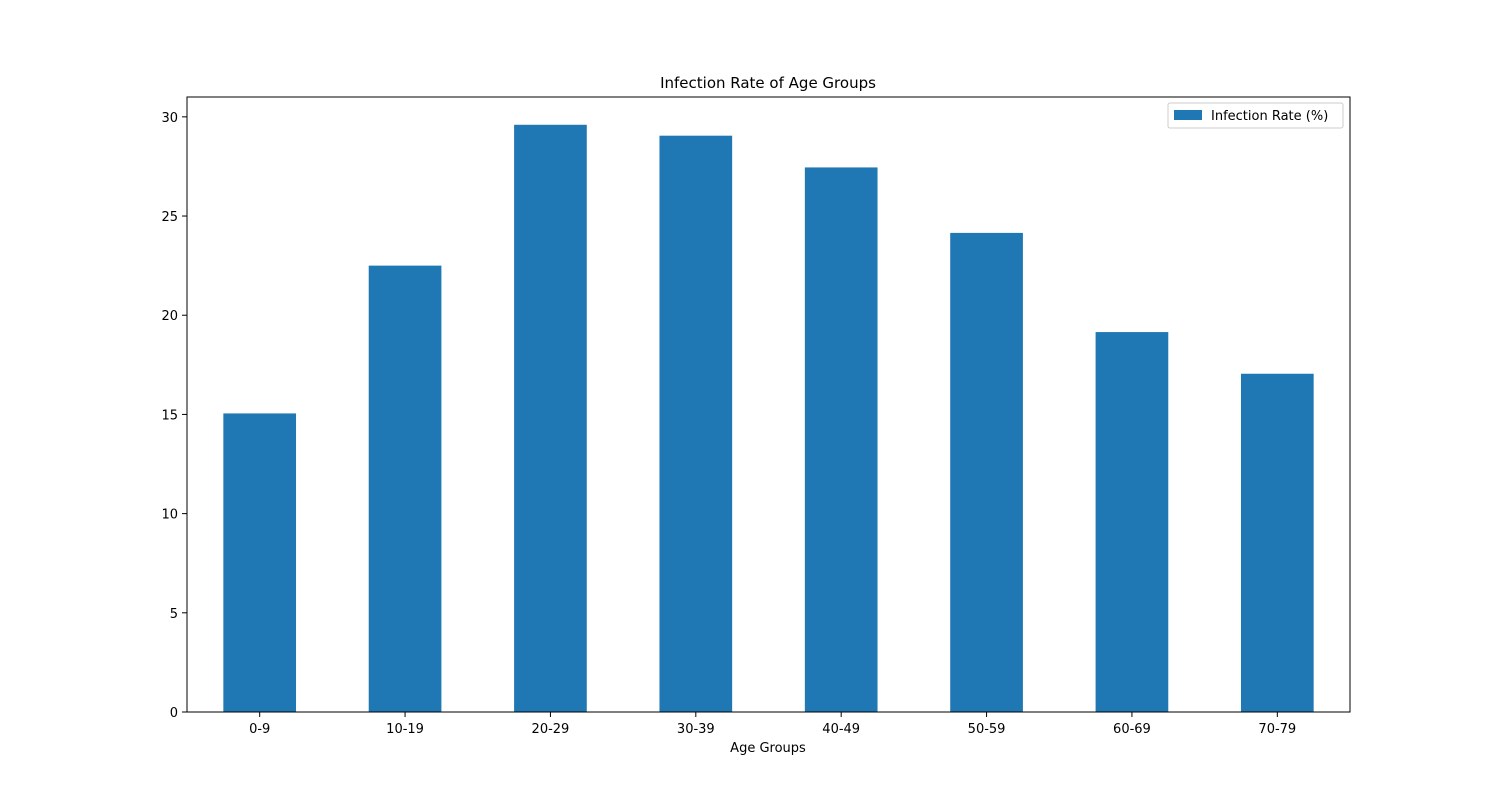  What do you see at coordinates (259, 729) in the screenshot?
I see `x-tick-label: 0-9` at bounding box center [259, 729].